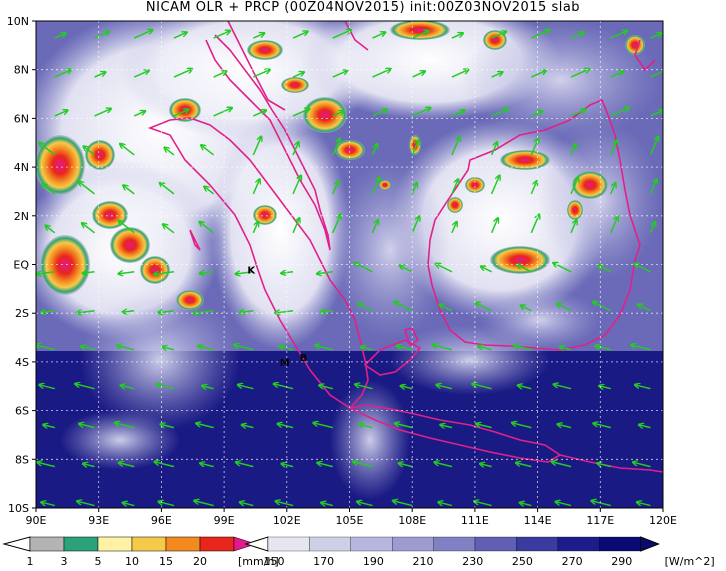  Describe the element at coordinates (98, 561) in the screenshot. I see `legend-prcp-label: 5` at that location.